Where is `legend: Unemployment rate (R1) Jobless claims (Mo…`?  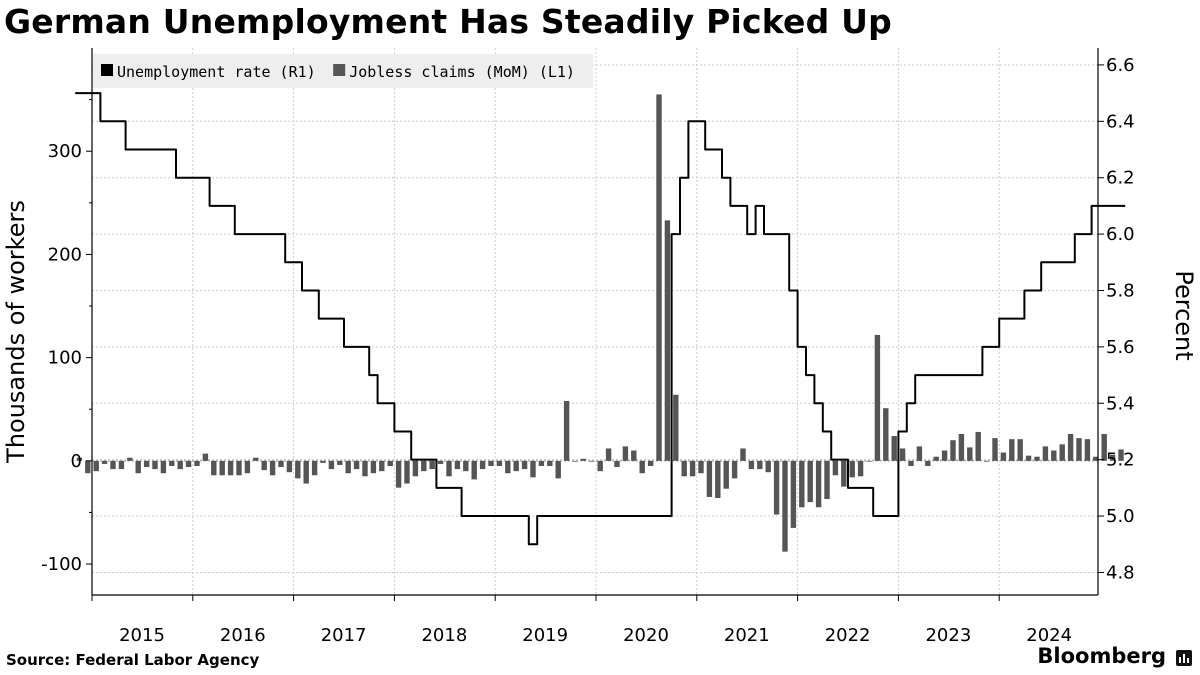 legend: Unemployment rate (R1) Jobless claims (Mo… is located at coordinates (343, 71).